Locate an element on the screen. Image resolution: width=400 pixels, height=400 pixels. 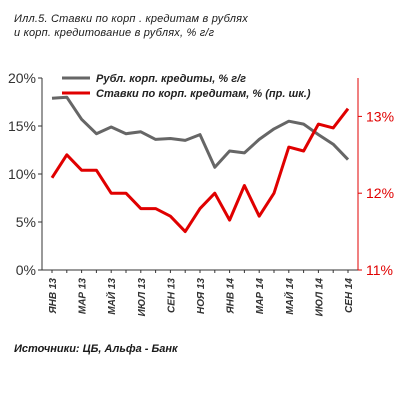
x-tick-label: МАЙ 13 is located at coordinates (111, 296).